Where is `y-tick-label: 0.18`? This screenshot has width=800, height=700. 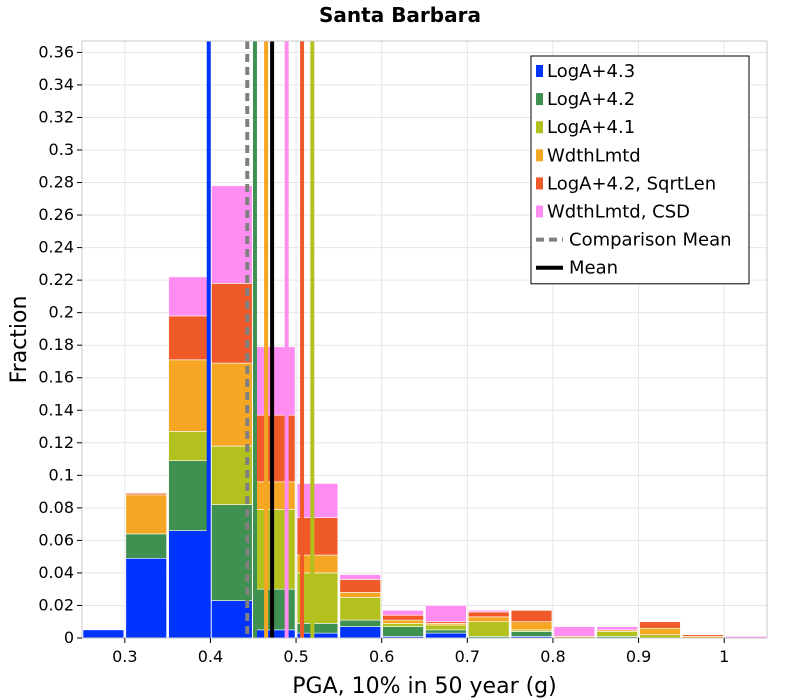
y-tick-label: 0.18 is located at coordinates (56, 344).